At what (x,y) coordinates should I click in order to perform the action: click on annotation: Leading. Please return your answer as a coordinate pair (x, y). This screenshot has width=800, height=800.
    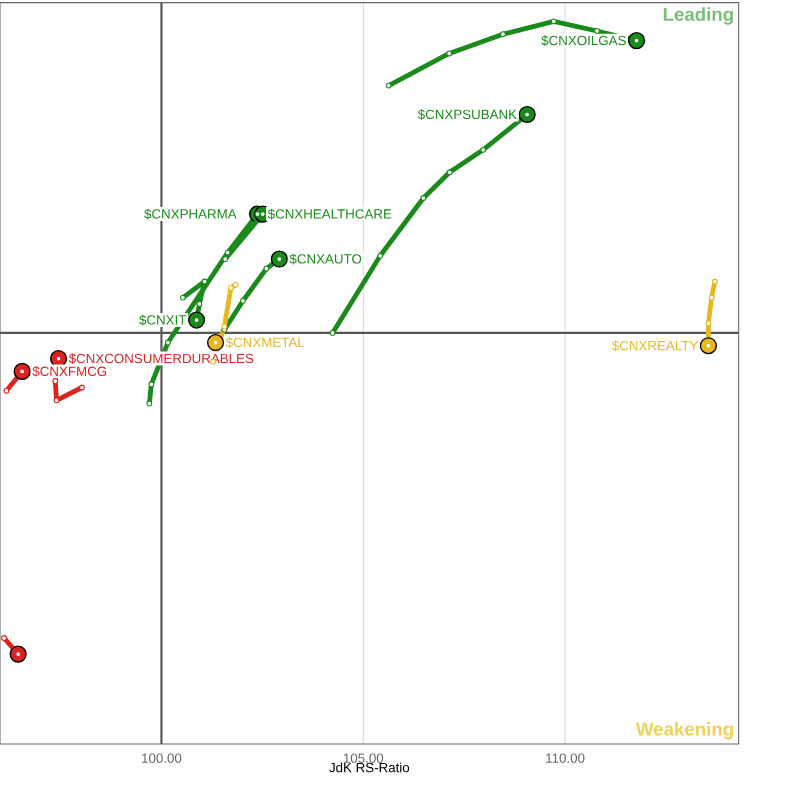
    Looking at the image, I should click on (698, 16).